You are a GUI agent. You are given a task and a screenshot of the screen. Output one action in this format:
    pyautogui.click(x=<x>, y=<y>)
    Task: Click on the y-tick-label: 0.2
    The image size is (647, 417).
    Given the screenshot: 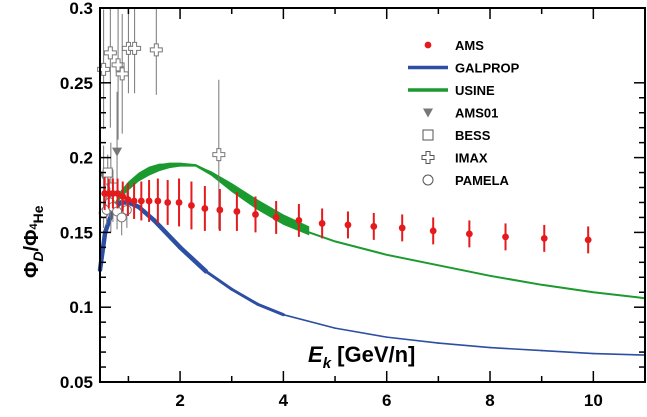 What is the action you would take?
    pyautogui.click(x=81, y=158)
    